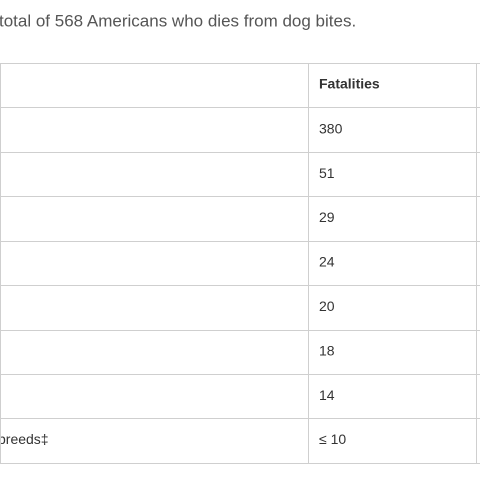  What do you see at coordinates (327, 395) in the screenshot?
I see `fatalities-cell: 14` at bounding box center [327, 395].